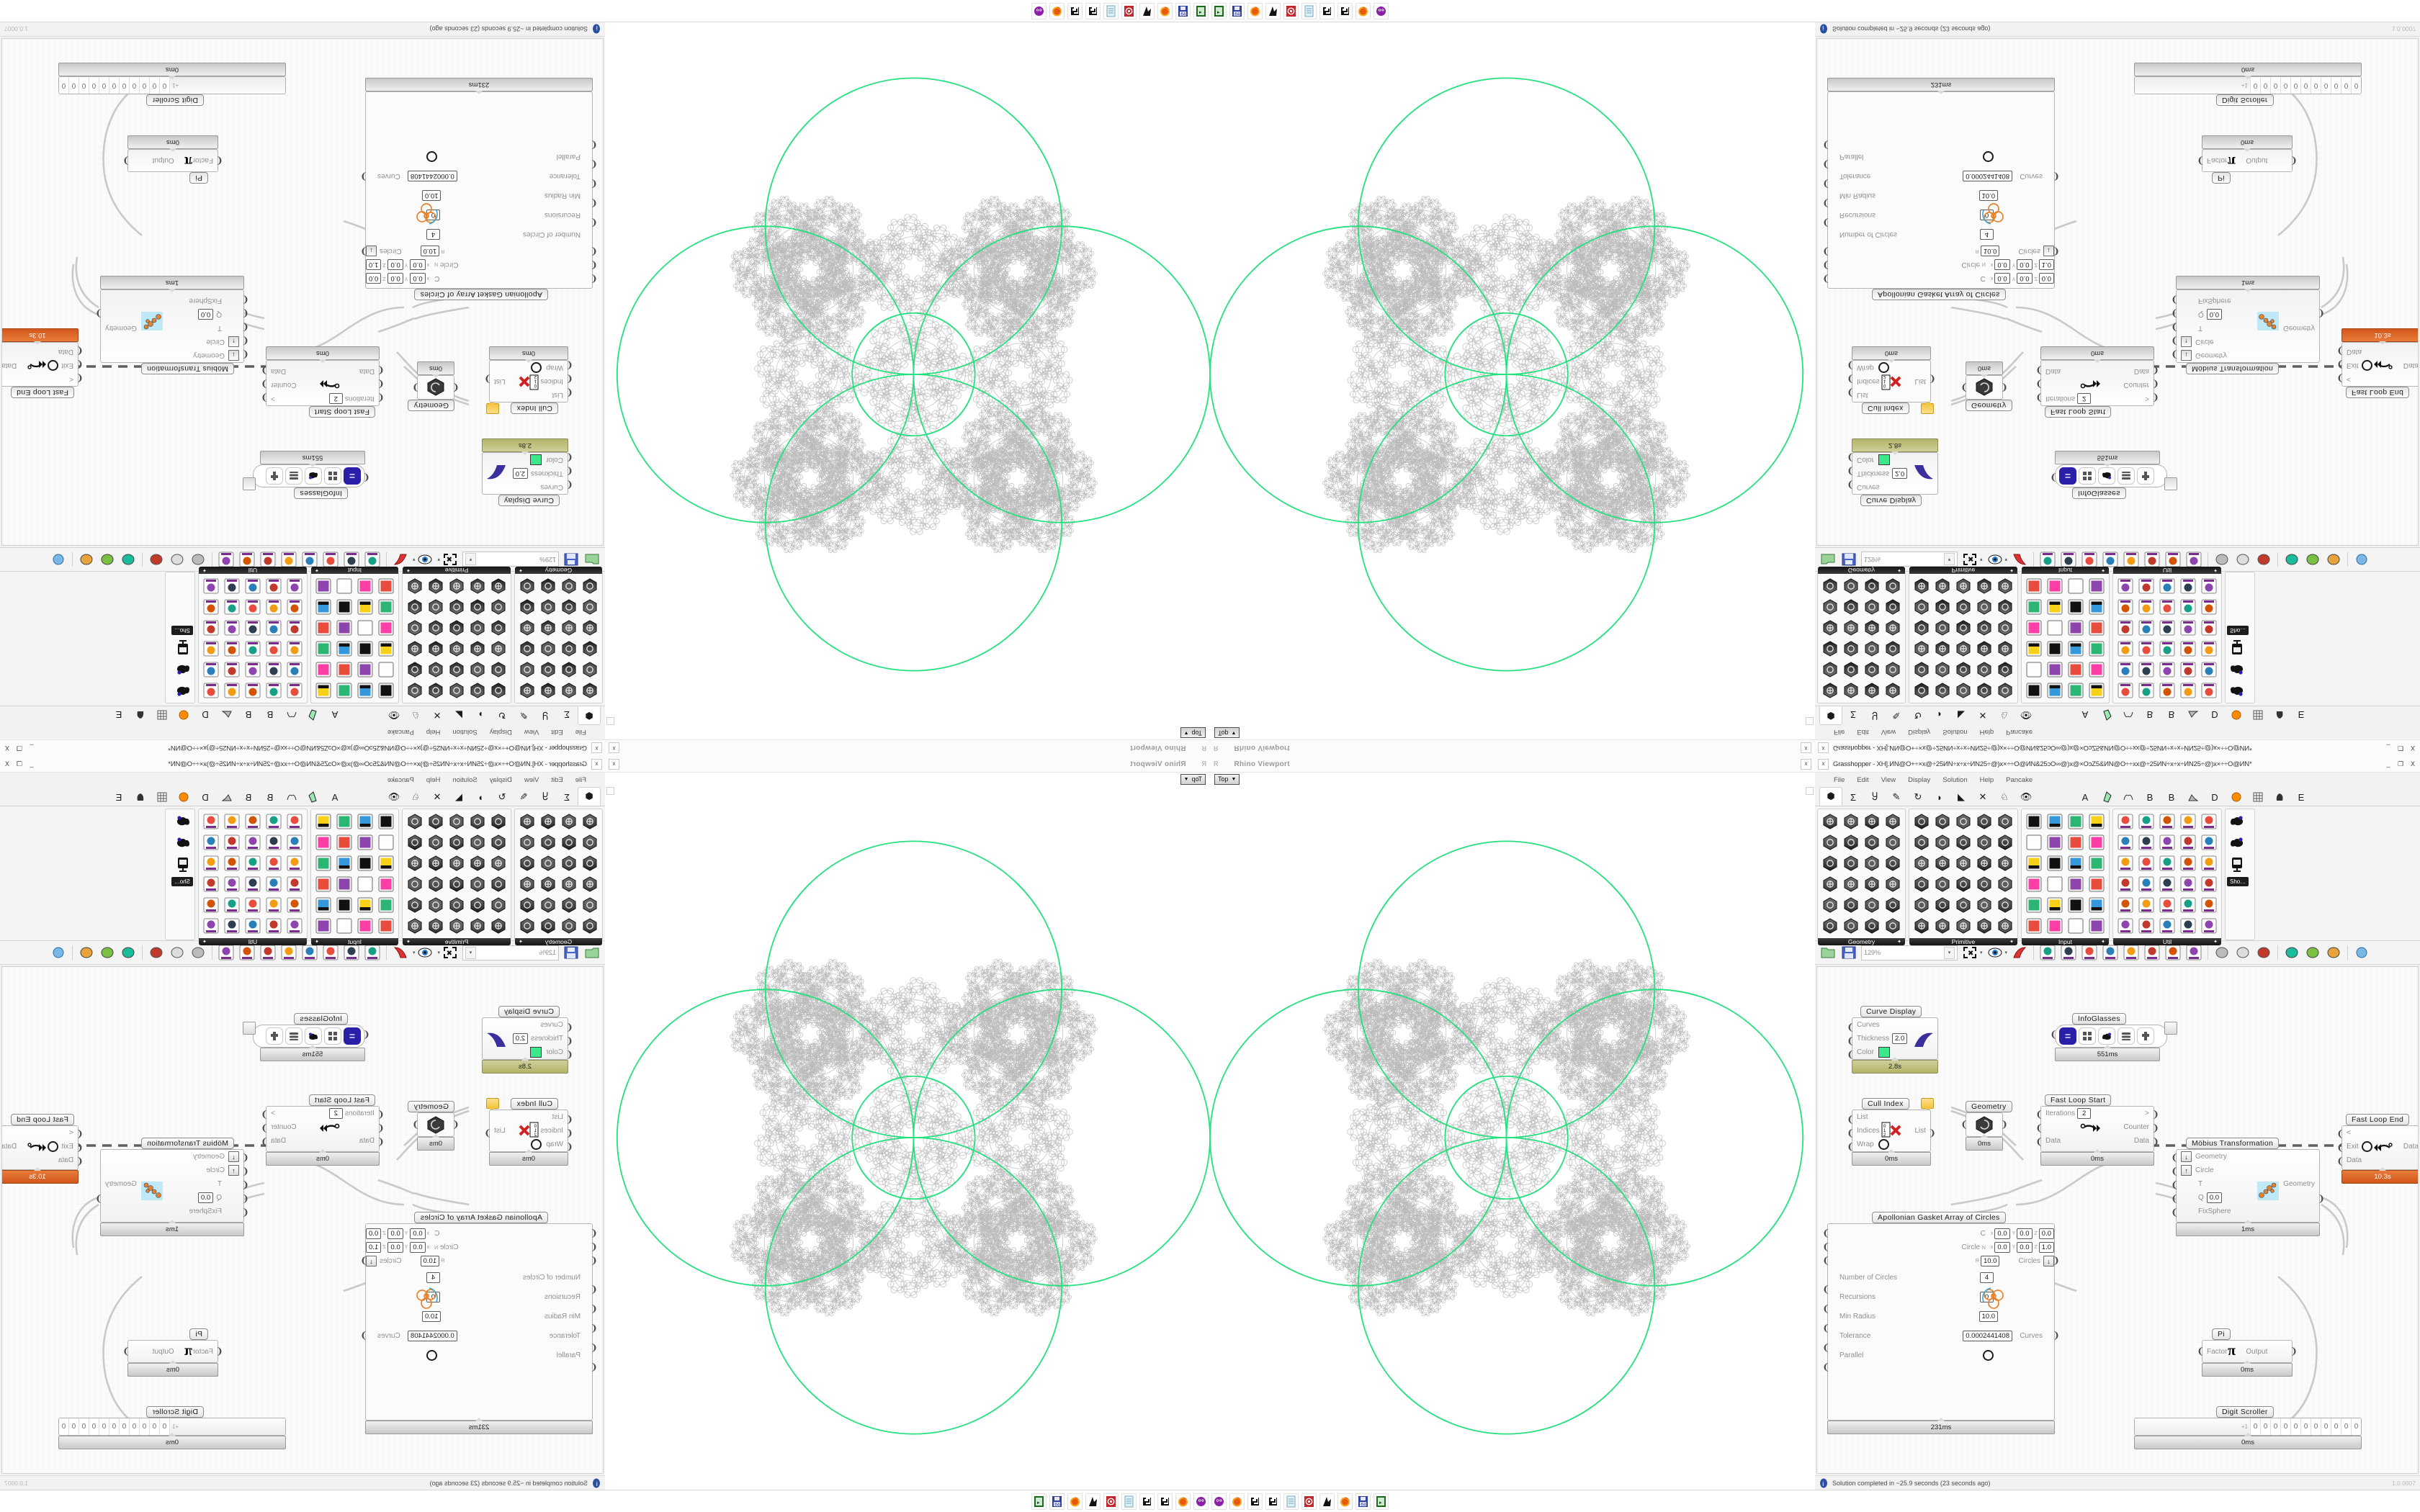 The height and width of the screenshot is (1512, 2420). I want to click on ribbon-tab-5: ◗, so click(481, 797).